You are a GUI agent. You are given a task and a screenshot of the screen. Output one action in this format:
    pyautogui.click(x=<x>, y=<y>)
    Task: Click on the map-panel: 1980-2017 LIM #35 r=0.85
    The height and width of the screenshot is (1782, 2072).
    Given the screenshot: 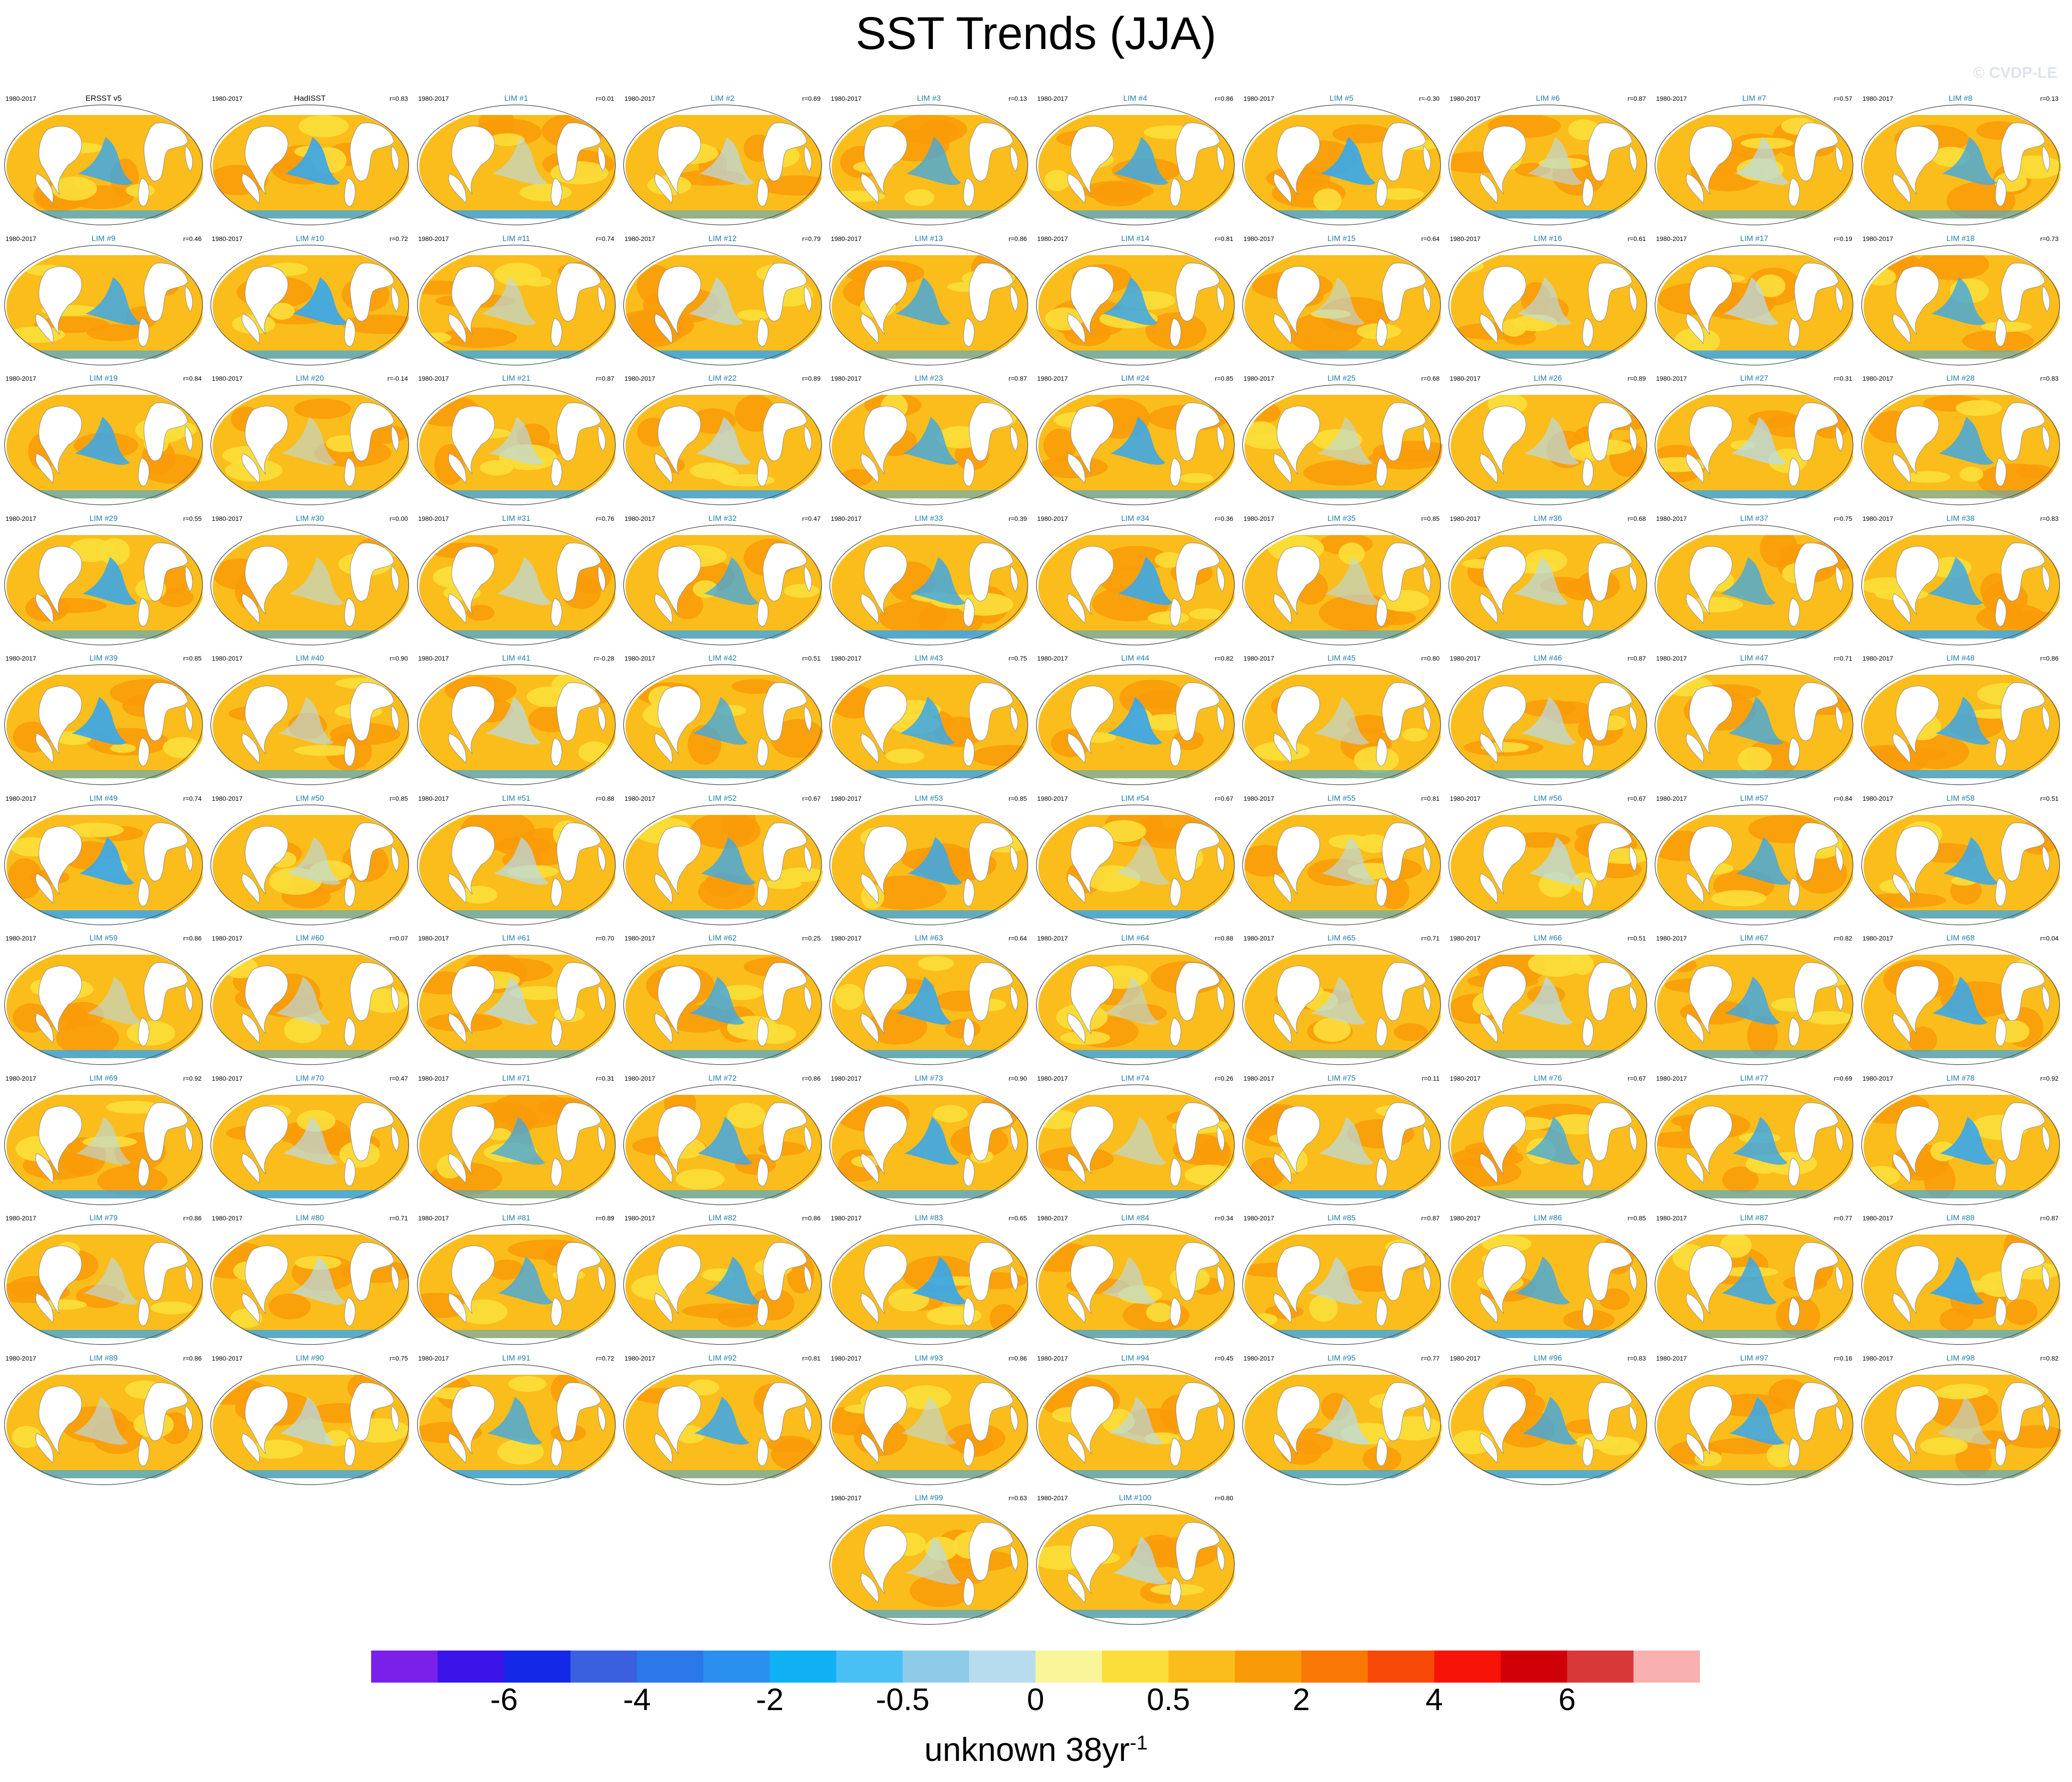 What is the action you would take?
    pyautogui.click(x=1342, y=578)
    